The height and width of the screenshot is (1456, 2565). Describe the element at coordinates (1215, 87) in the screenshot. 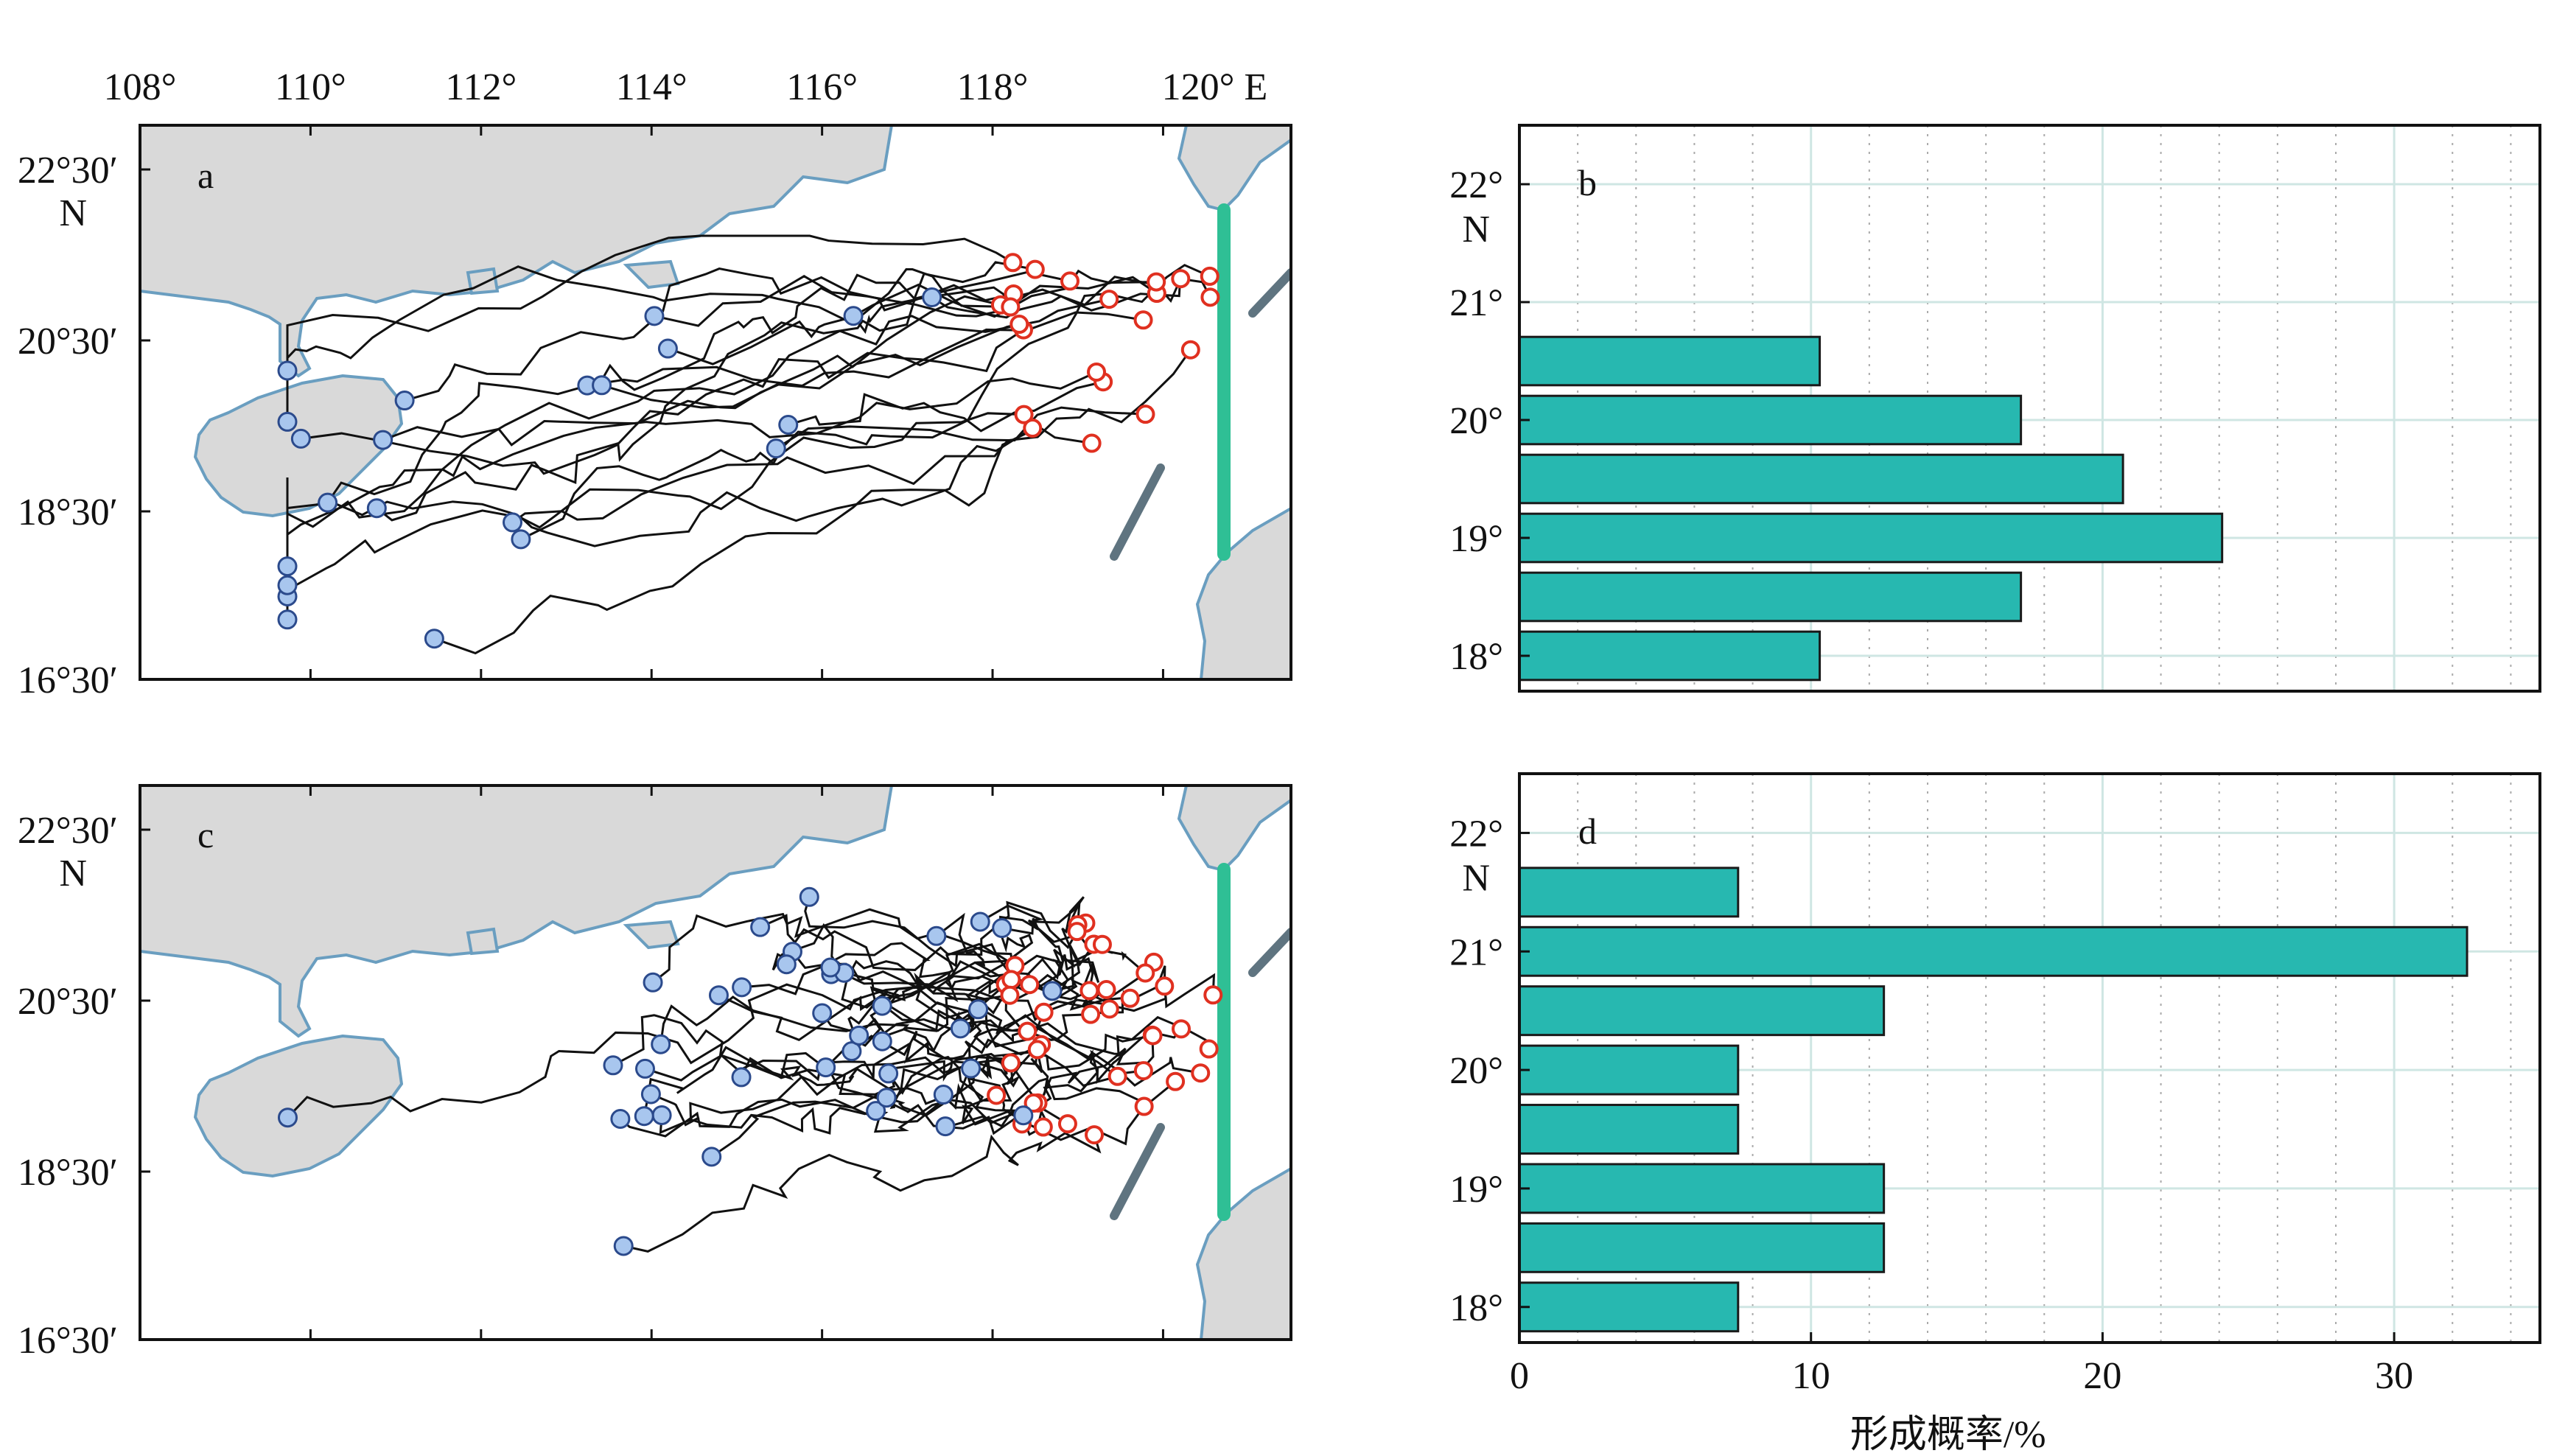

I see `x-tick-label: 120° E` at that location.